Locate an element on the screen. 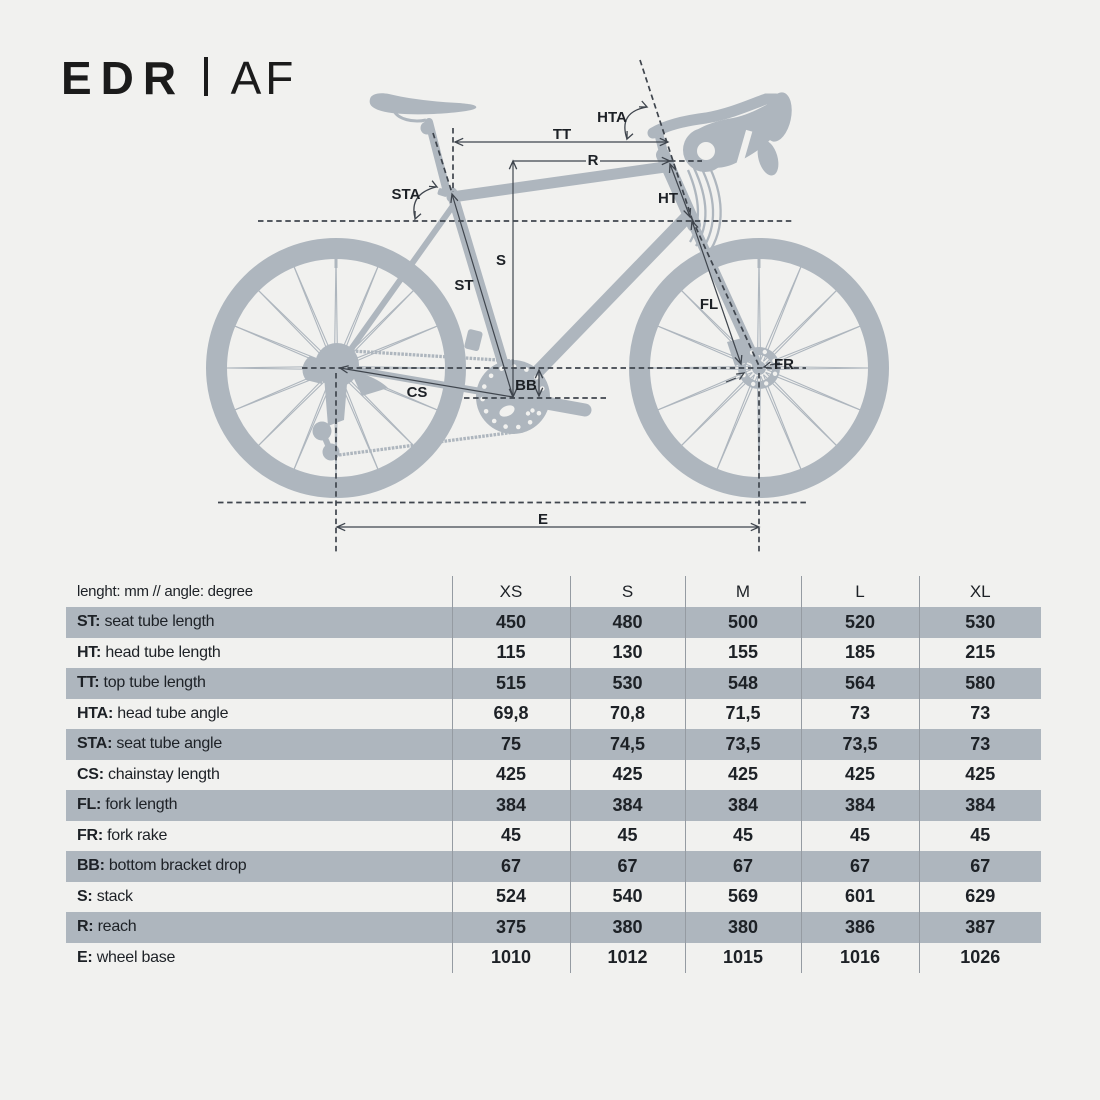  svg-text: S is located at coordinates (501, 260).